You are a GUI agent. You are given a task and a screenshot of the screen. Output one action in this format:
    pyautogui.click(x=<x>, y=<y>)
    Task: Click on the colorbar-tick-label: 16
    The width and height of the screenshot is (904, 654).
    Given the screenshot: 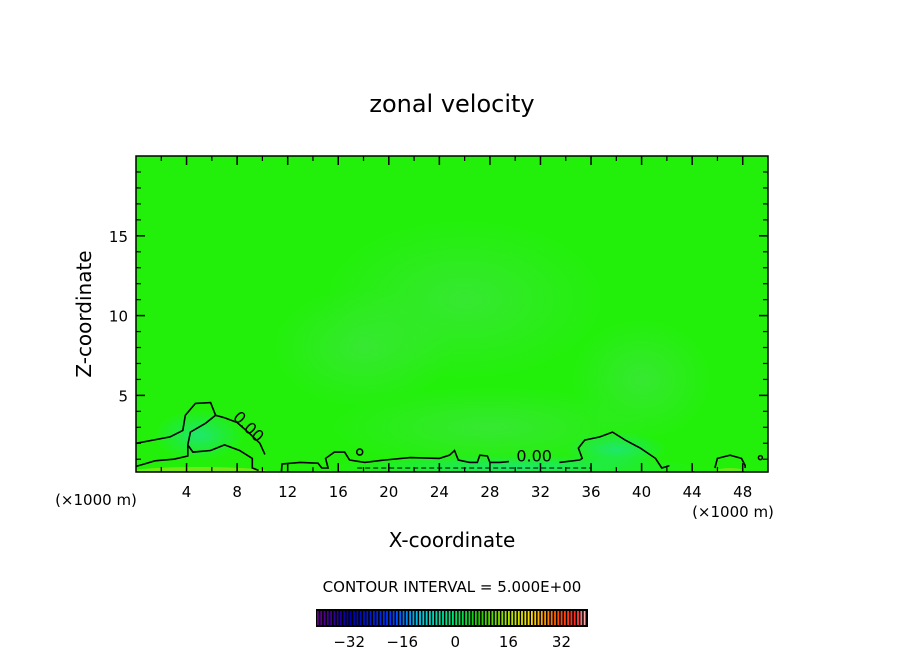 What is the action you would take?
    pyautogui.click(x=508, y=642)
    